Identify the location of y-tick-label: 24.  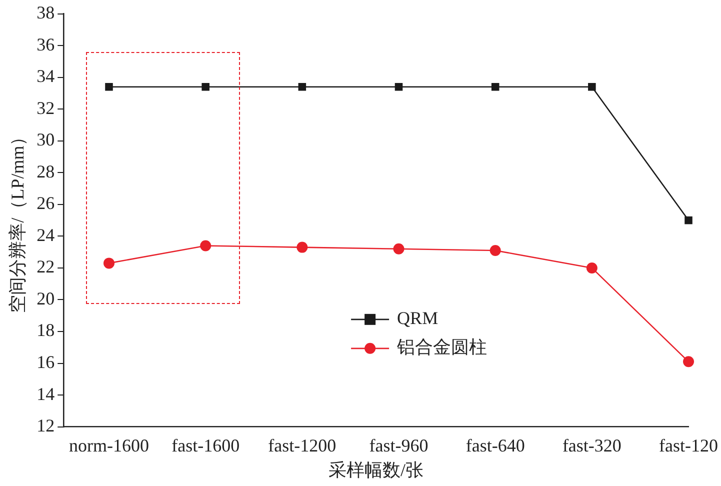
(45, 234).